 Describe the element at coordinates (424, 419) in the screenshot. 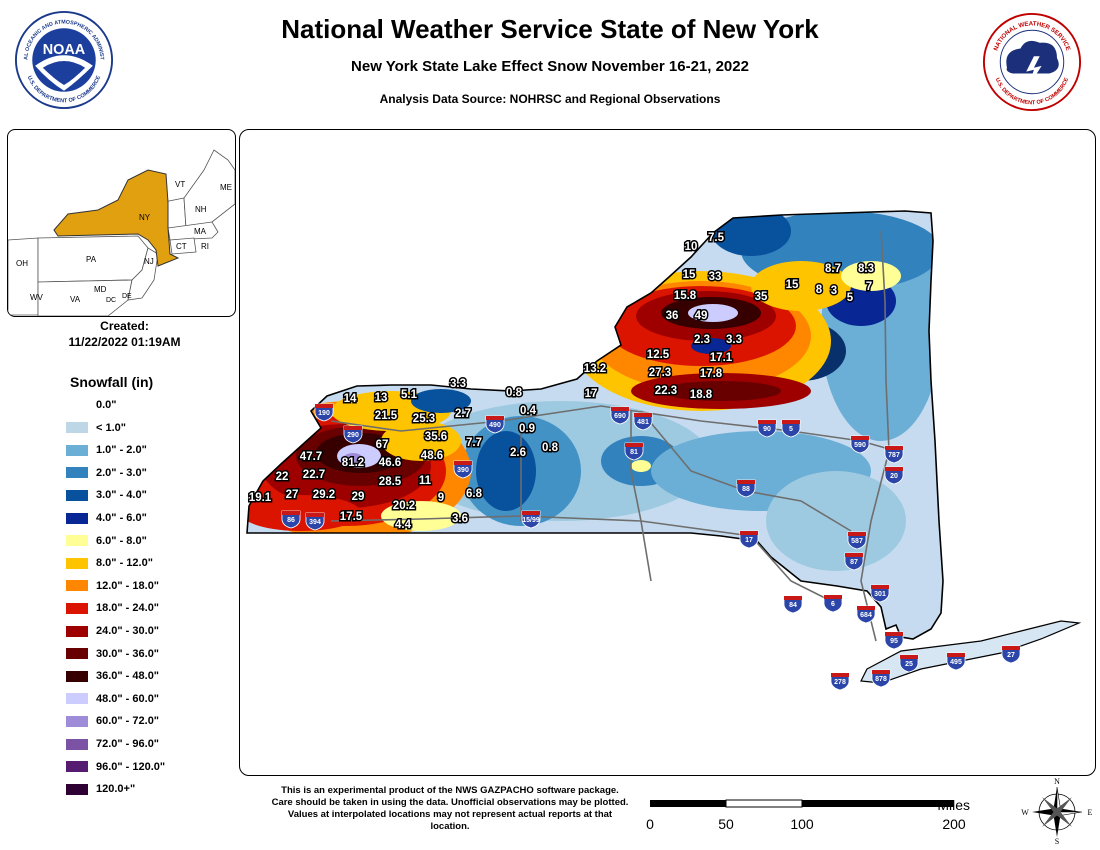

I see `snowfall-observation-label: 25.3` at that location.